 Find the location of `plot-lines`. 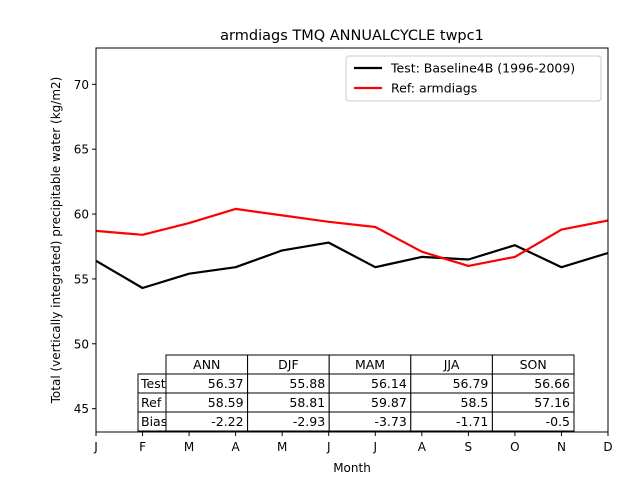

plot-lines is located at coordinates (352, 248).